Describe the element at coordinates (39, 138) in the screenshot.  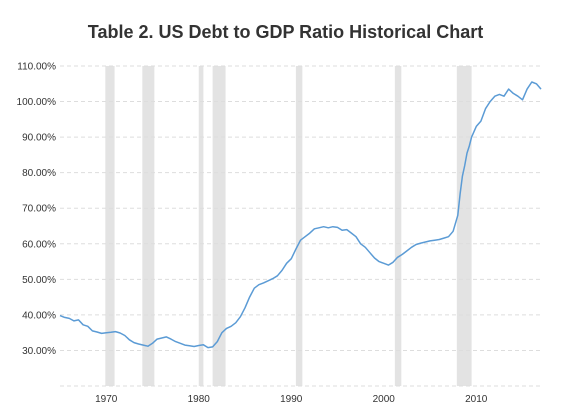
I see `y-tick-label: 90.00%` at that location.